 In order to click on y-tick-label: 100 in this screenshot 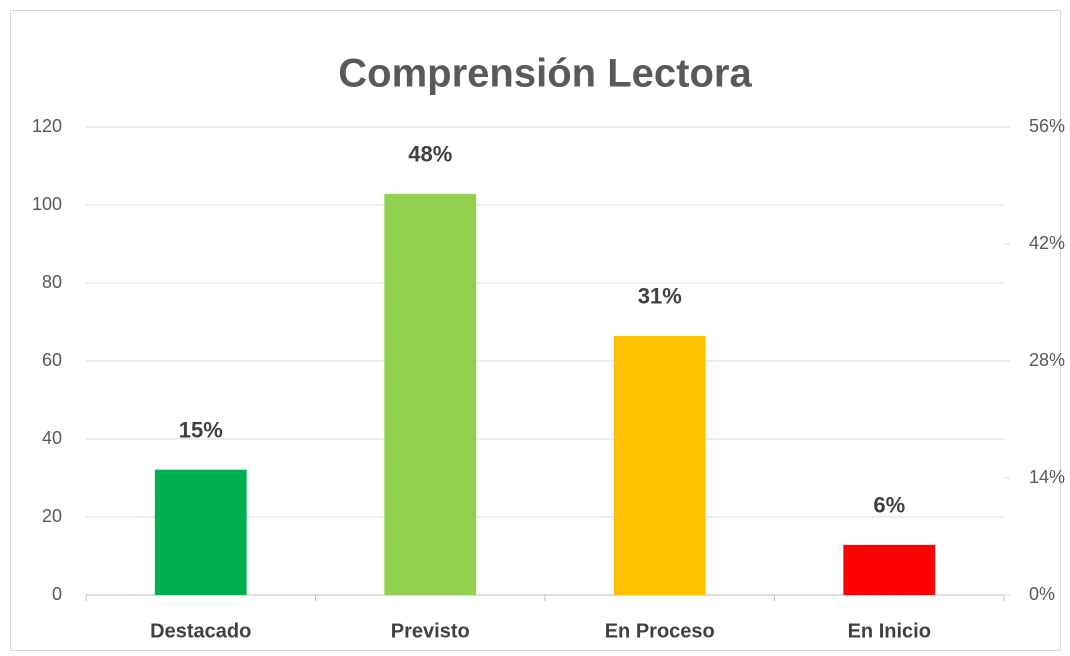, I will do `click(47, 204)`.